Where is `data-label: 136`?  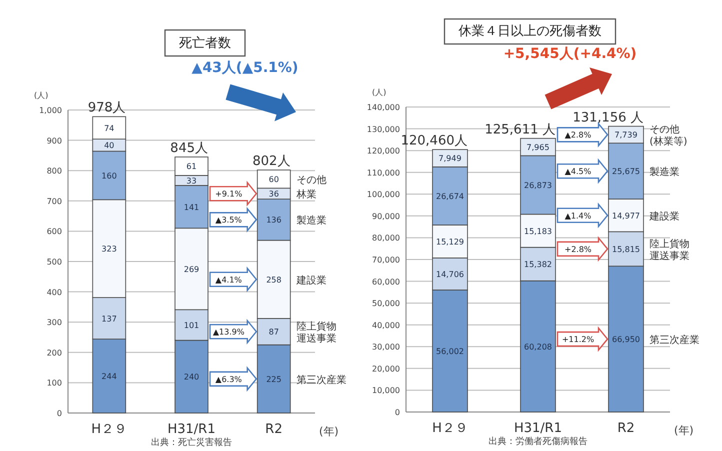
data-label: 136 is located at coordinates (274, 220).